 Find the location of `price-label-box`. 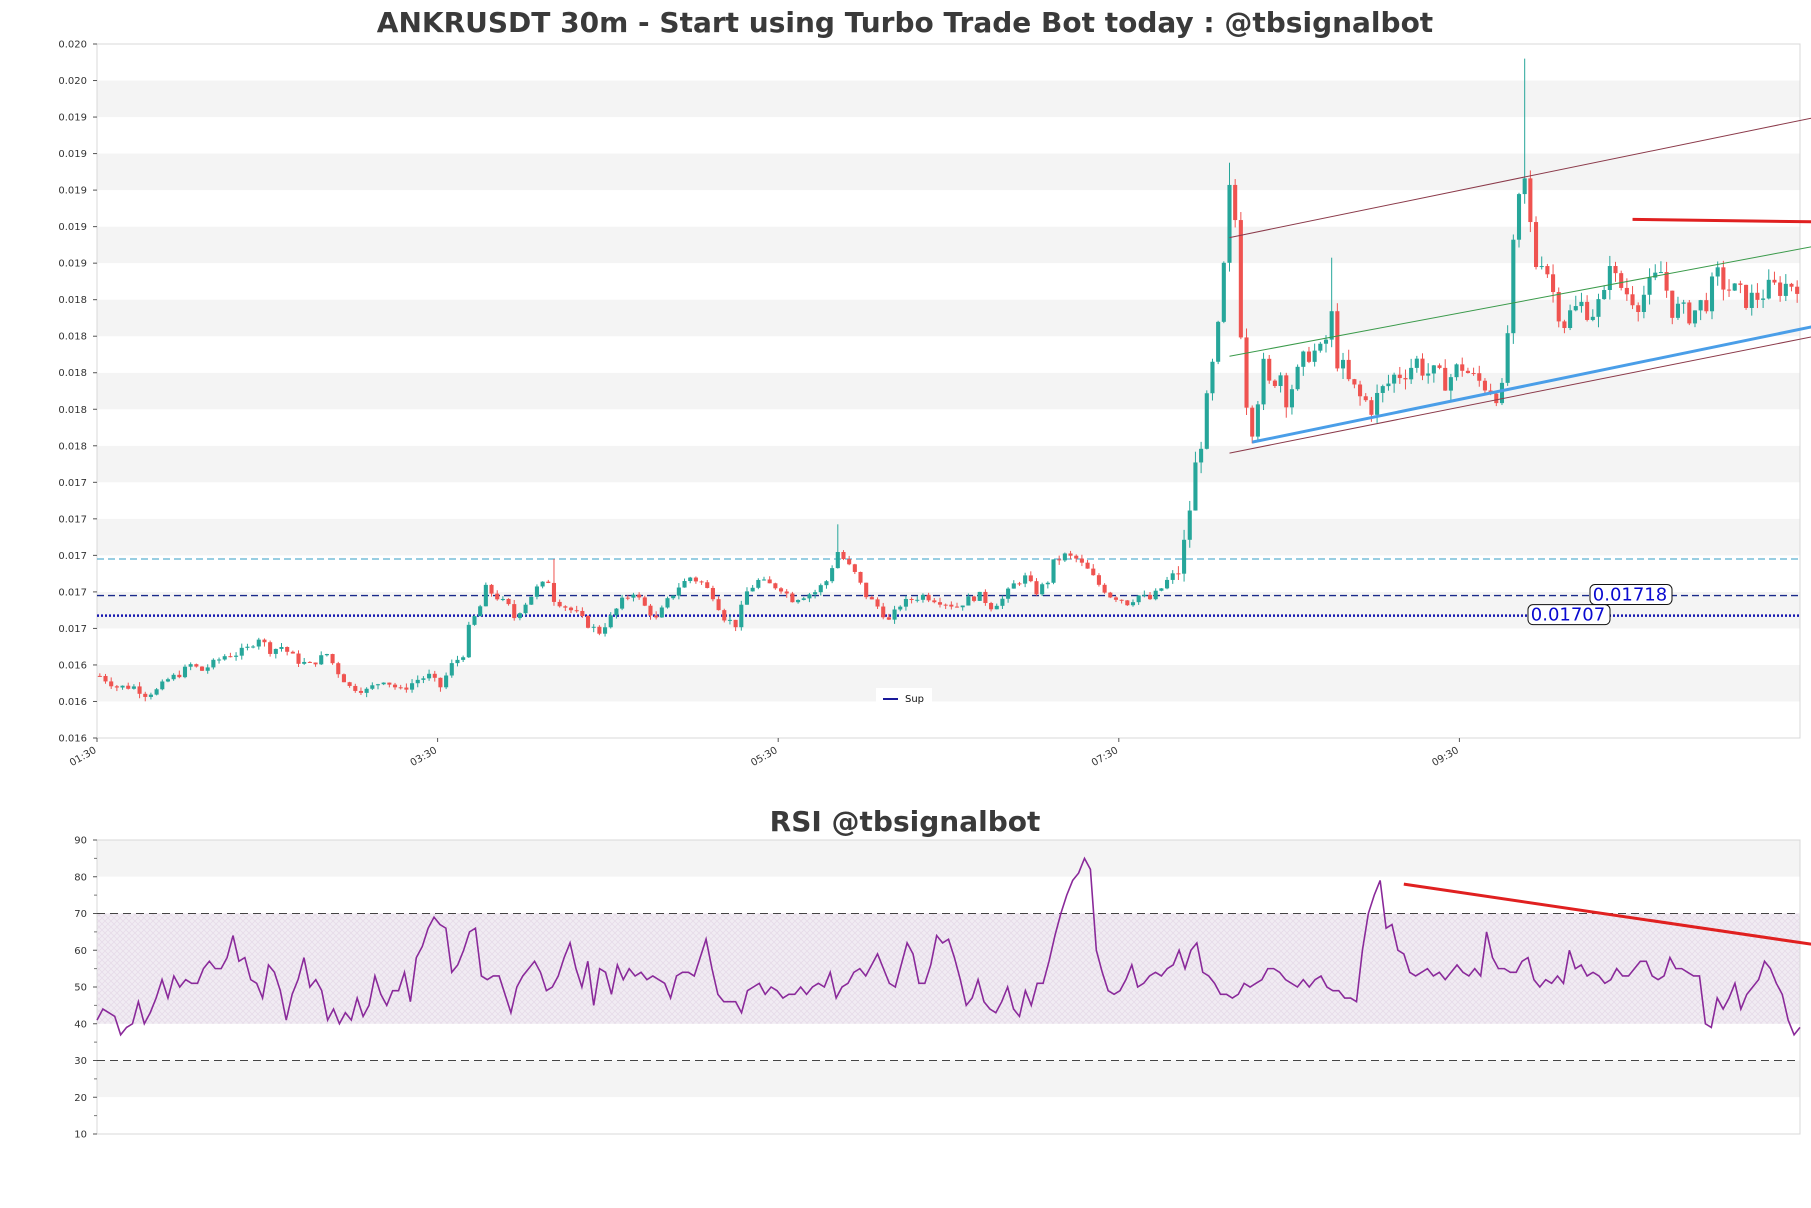

price-label-box is located at coordinates (1569, 615).